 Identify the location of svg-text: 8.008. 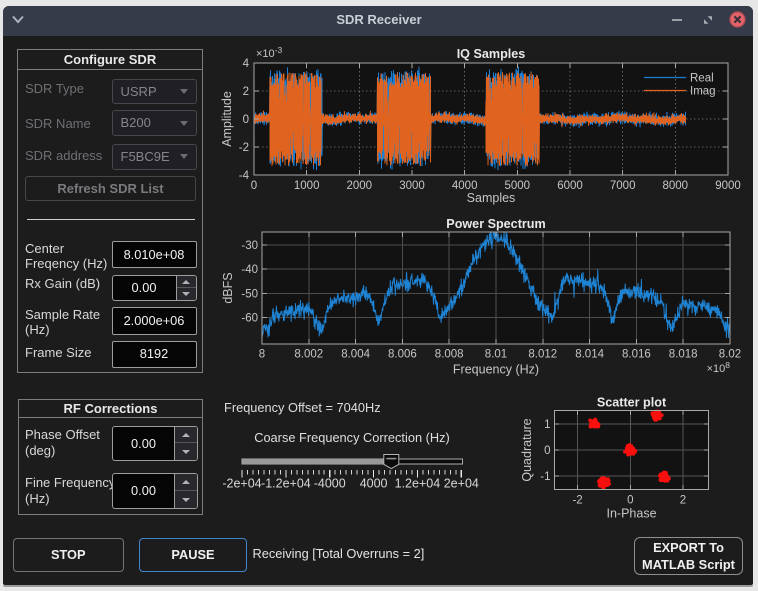
(449, 355).